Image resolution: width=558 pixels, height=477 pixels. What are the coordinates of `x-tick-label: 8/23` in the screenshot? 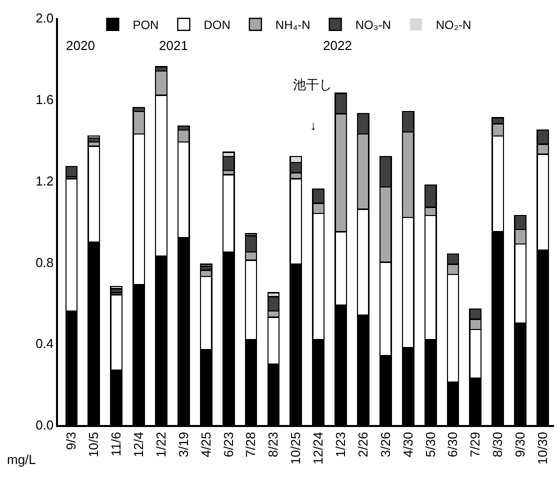 It's located at (273, 445).